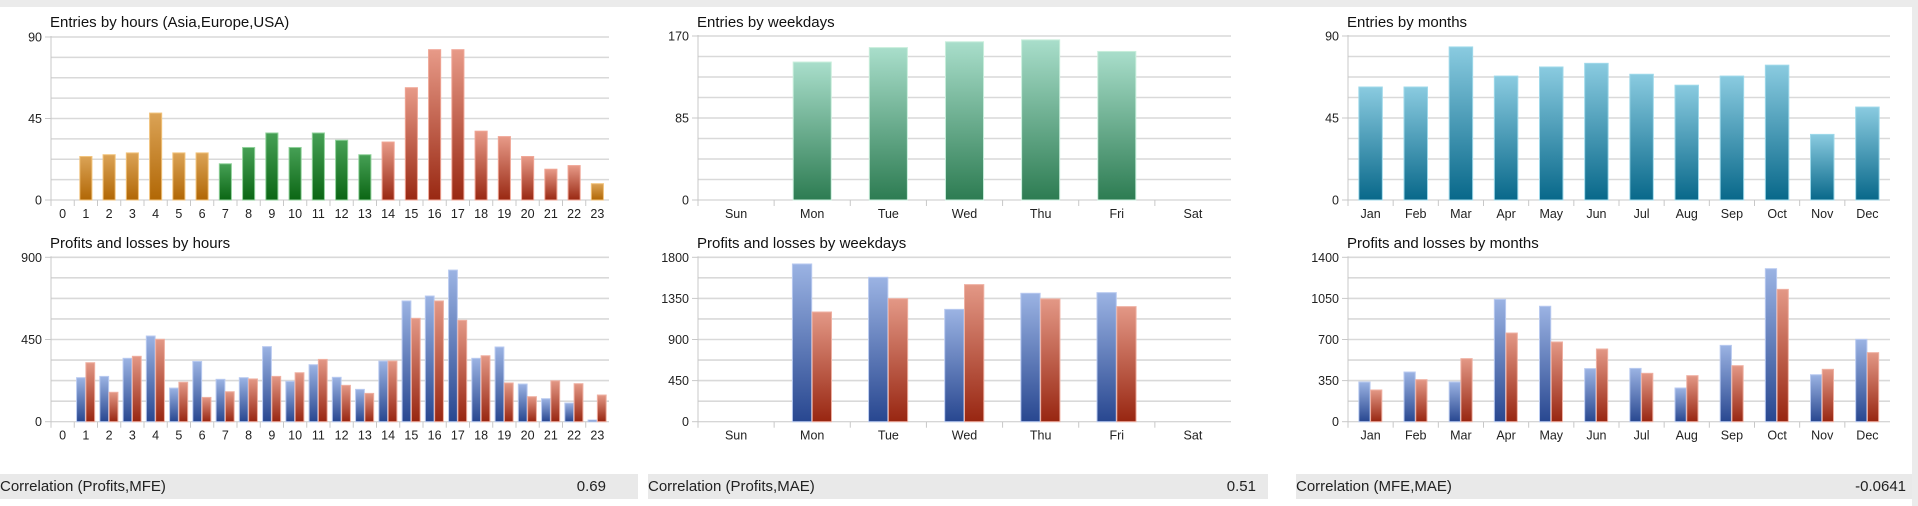  I want to click on bar-losses-Jul, so click(1647, 397).